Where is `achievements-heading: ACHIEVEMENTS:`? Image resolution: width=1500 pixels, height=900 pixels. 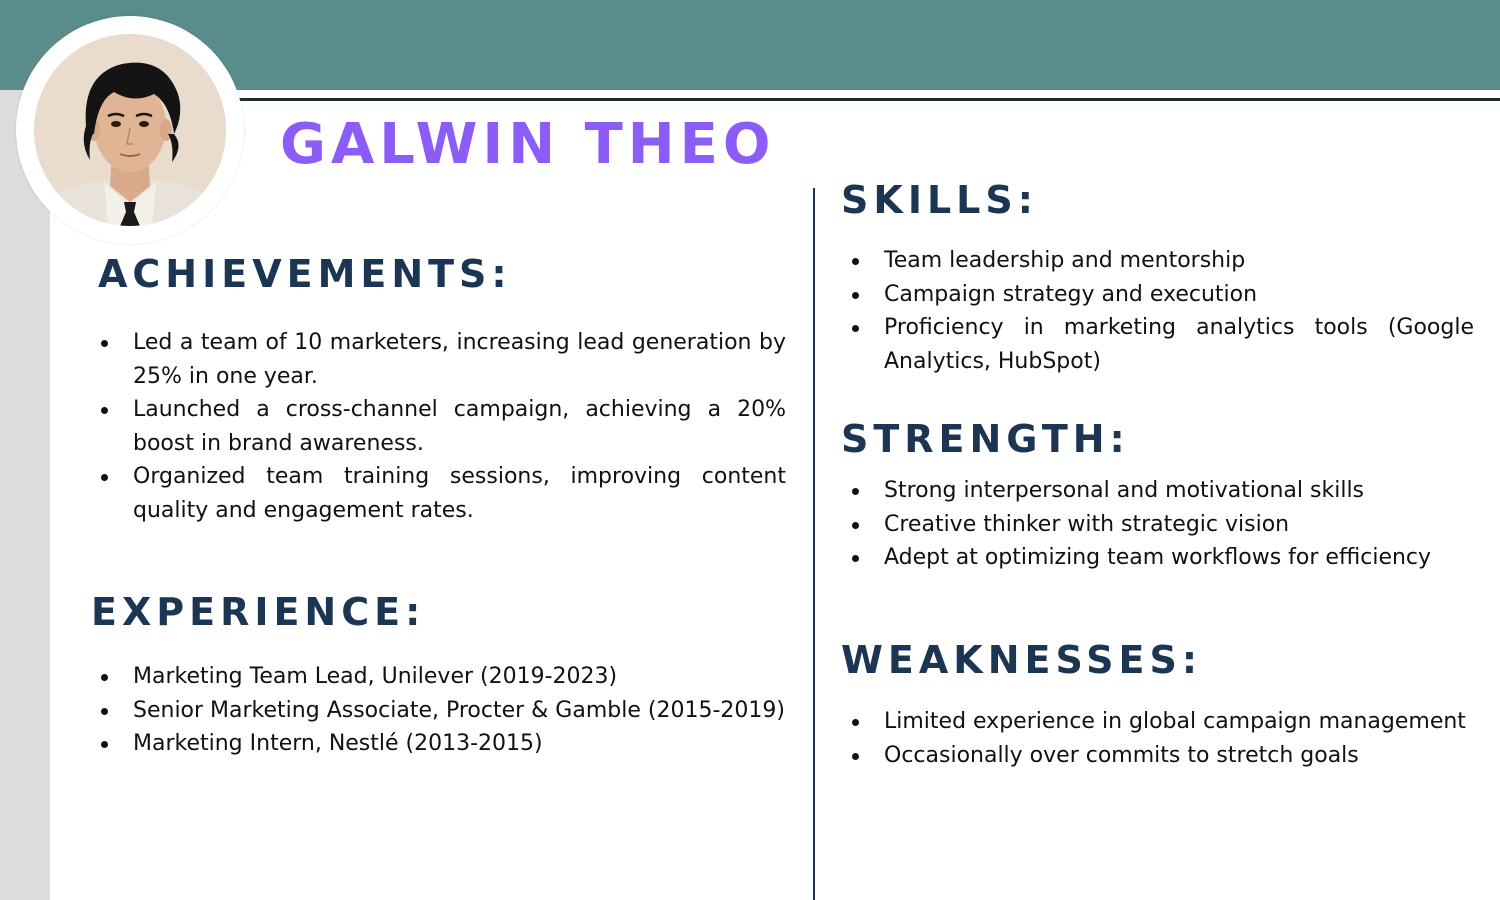
achievements-heading: ACHIEVEMENTS: is located at coordinates (305, 274).